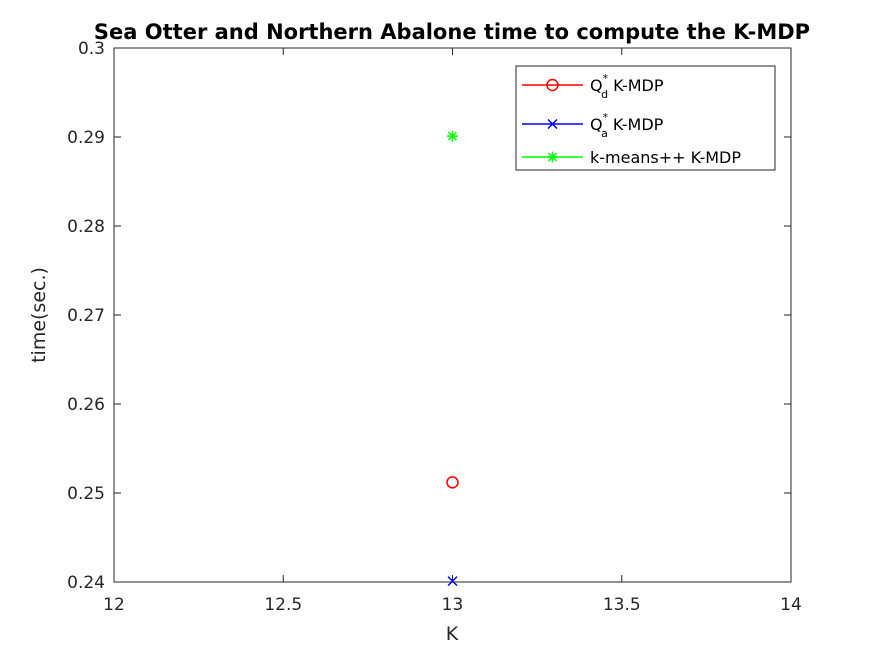 This screenshot has height=656, width=875. What do you see at coordinates (86, 316) in the screenshot?
I see `y-tick-label: 0.27` at bounding box center [86, 316].